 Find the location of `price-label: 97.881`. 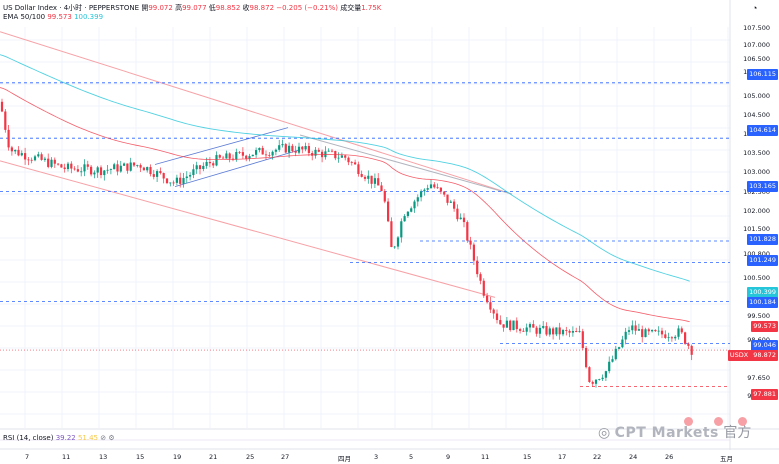

price-label: 97.881 is located at coordinates (764, 394).